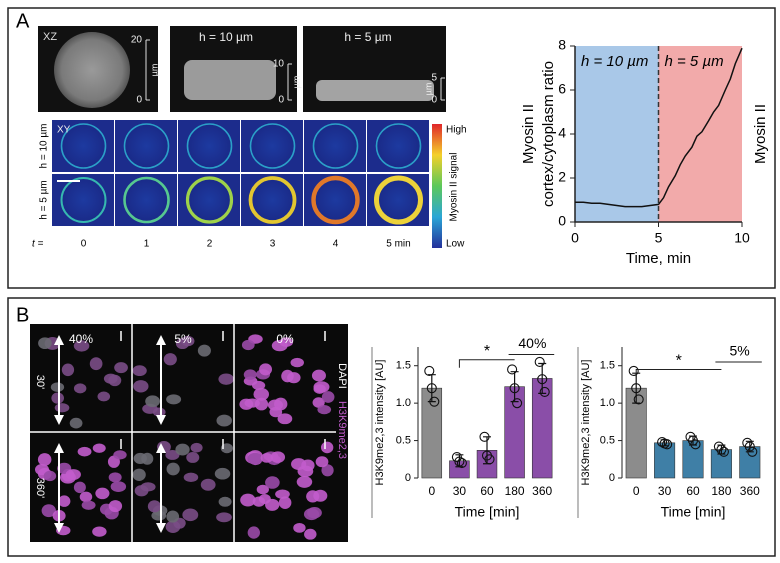  Describe the element at coordinates (528, 134) in the screenshot. I see `y-axis-label: Myosin II` at that location.